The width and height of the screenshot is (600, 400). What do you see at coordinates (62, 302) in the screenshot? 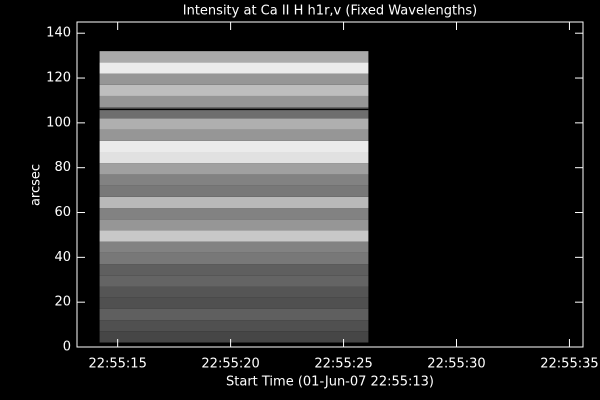
I see `y-tick-label: 20` at bounding box center [62, 302].